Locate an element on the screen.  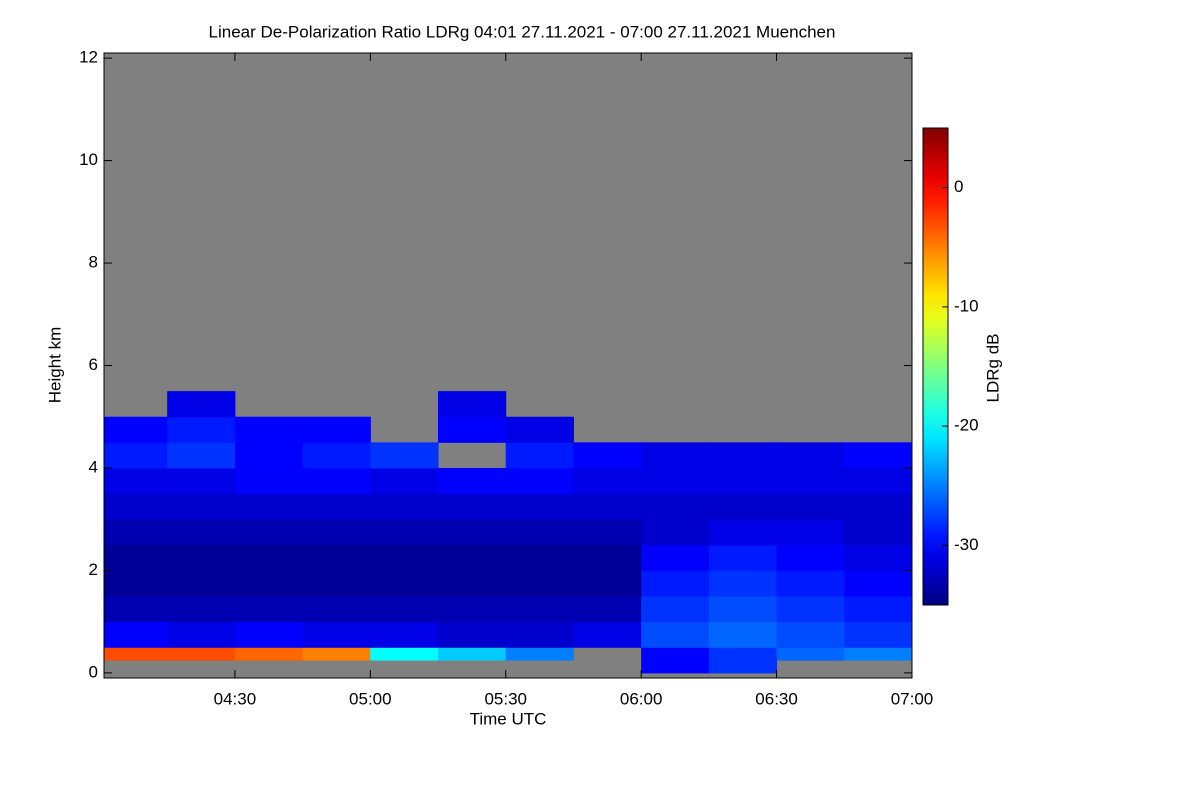
colorbar is located at coordinates (935, 366).